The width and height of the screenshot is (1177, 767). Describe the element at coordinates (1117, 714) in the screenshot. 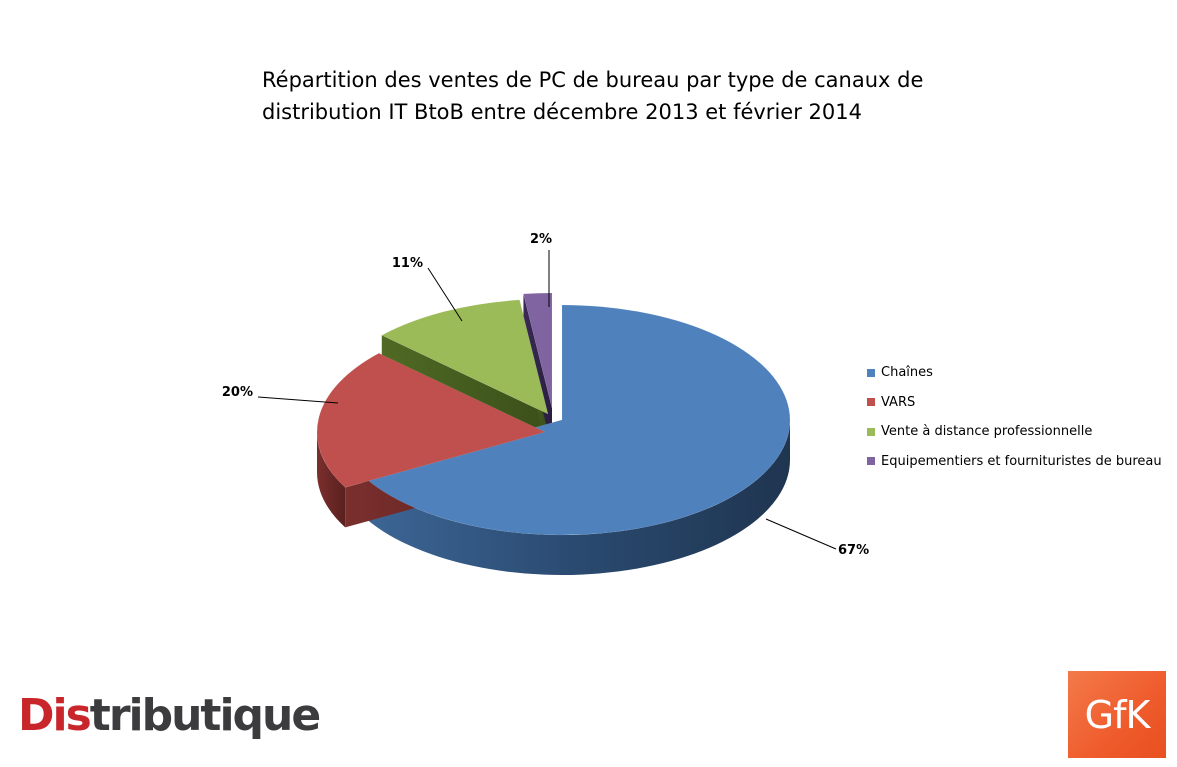

I see `gfk-logo: GfK` at that location.